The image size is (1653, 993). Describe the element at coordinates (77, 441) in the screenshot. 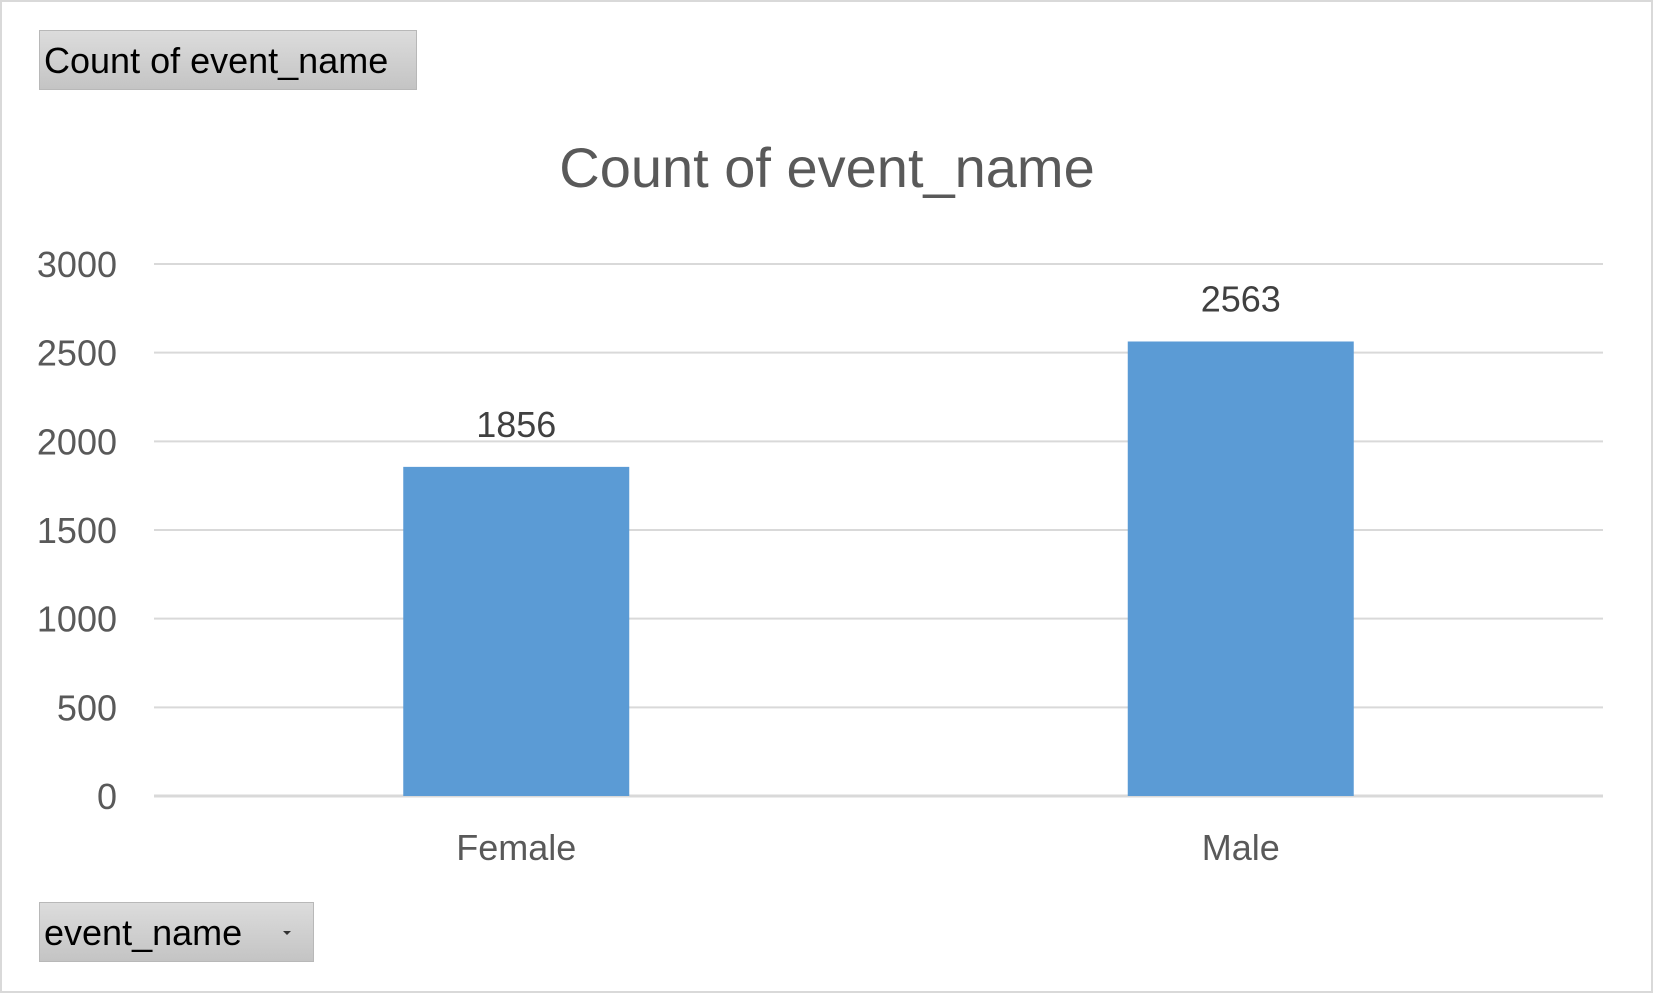

I see `y-tick-label: 2000` at that location.